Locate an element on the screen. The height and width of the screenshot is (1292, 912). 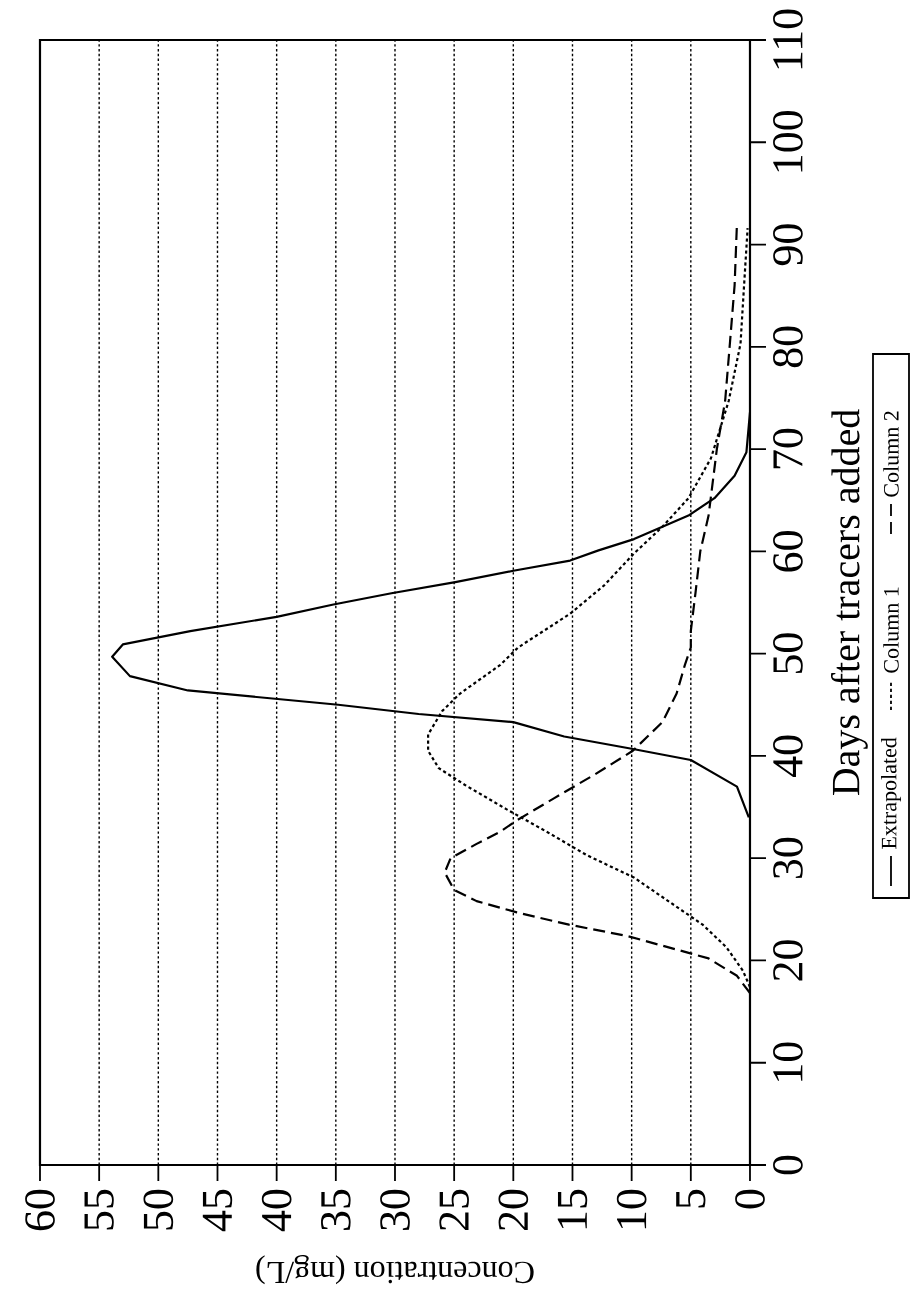
y-tick-label: 110 is located at coordinates (788, 39).